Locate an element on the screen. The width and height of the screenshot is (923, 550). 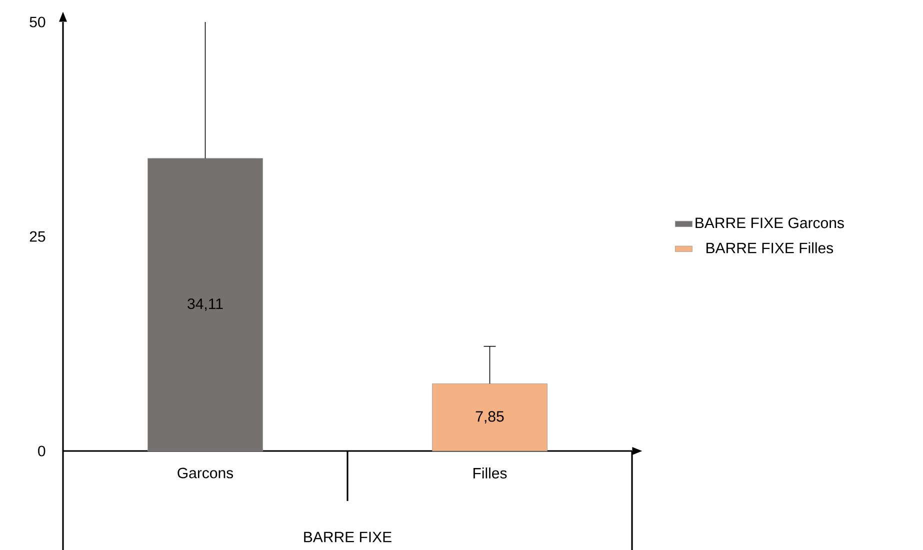
legend-label: BARRE FIXE Garcons is located at coordinates (770, 223).